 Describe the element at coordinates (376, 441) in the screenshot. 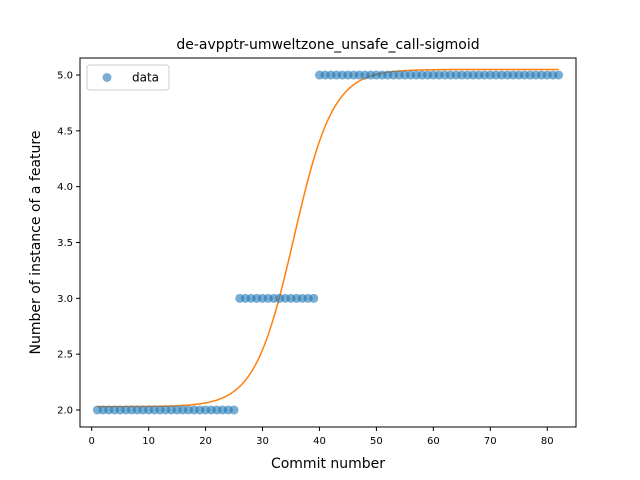

I see `x-tick-label-50: 50` at that location.